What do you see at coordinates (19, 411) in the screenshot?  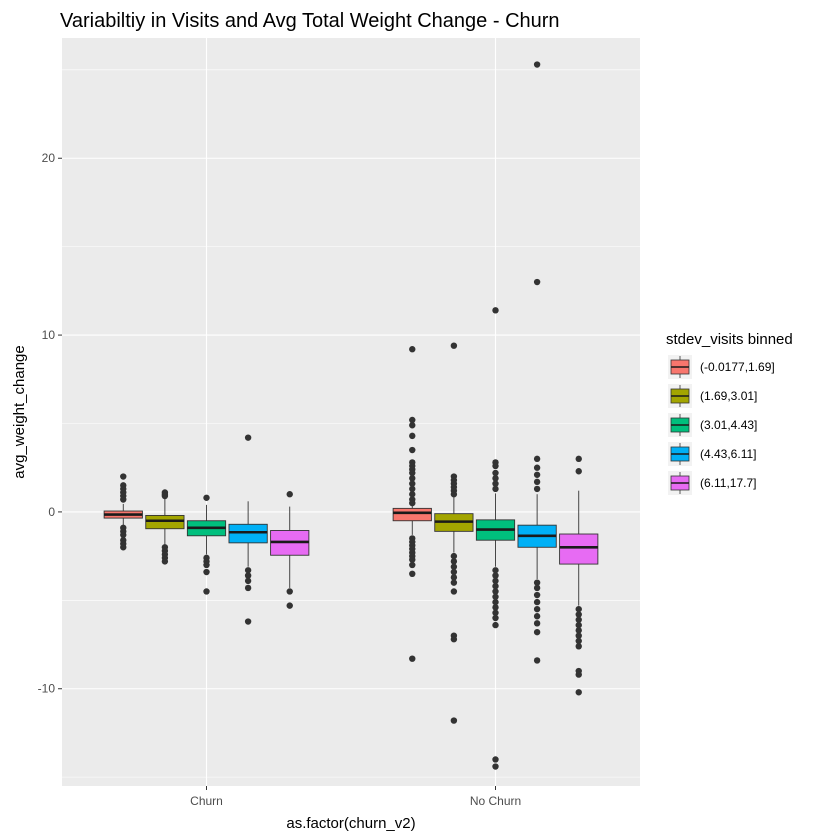 I see `y-axis-title: avg_weight_change` at bounding box center [19, 411].